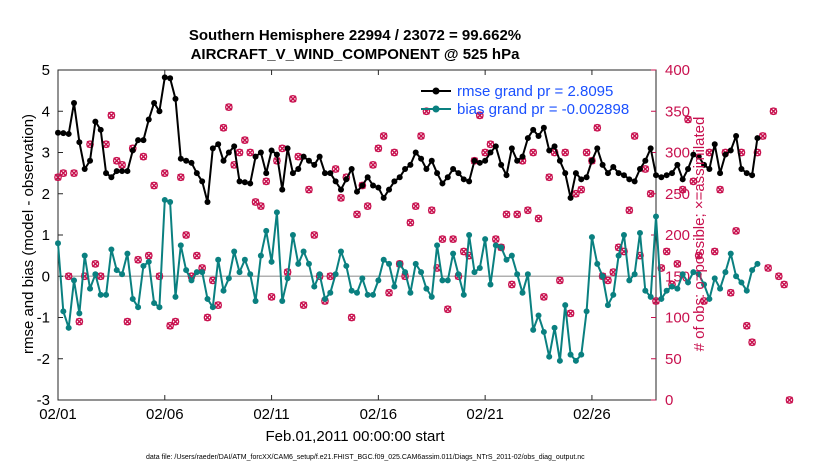  What do you see at coordinates (165, 414) in the screenshot?
I see `x-tick-label: 02/06` at bounding box center [165, 414].